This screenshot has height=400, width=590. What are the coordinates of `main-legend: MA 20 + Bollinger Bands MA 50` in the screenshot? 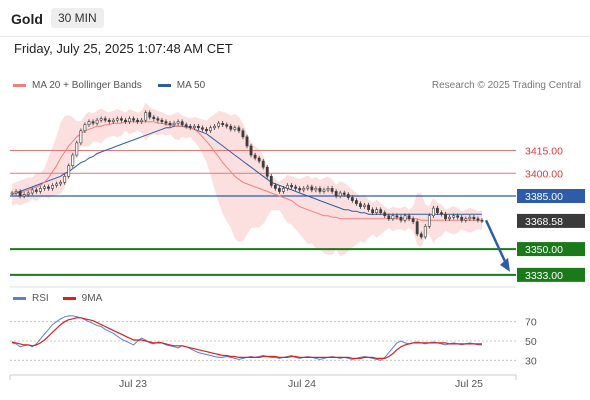 It's located at (117, 85).